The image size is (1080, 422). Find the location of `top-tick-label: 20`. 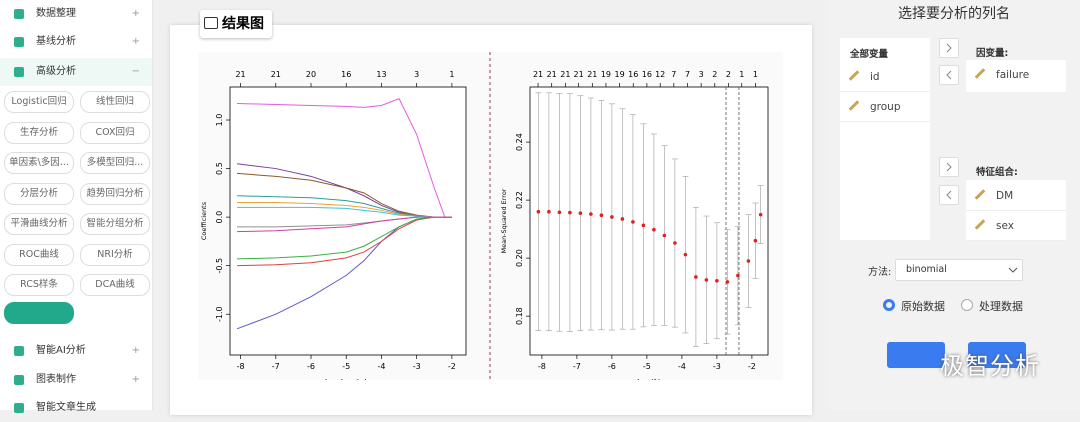

top-tick-label: 20 is located at coordinates (311, 74).